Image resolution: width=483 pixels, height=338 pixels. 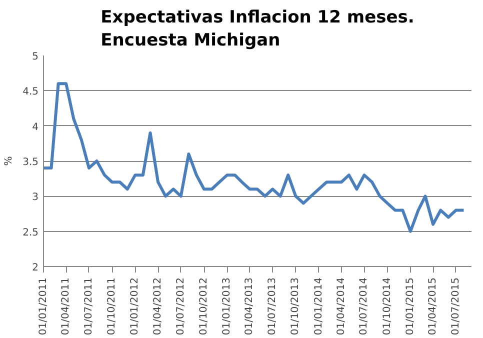 What do you see at coordinates (158, 306) in the screenshot?
I see `x-tick-label: 01/04/2012` at bounding box center [158, 306].